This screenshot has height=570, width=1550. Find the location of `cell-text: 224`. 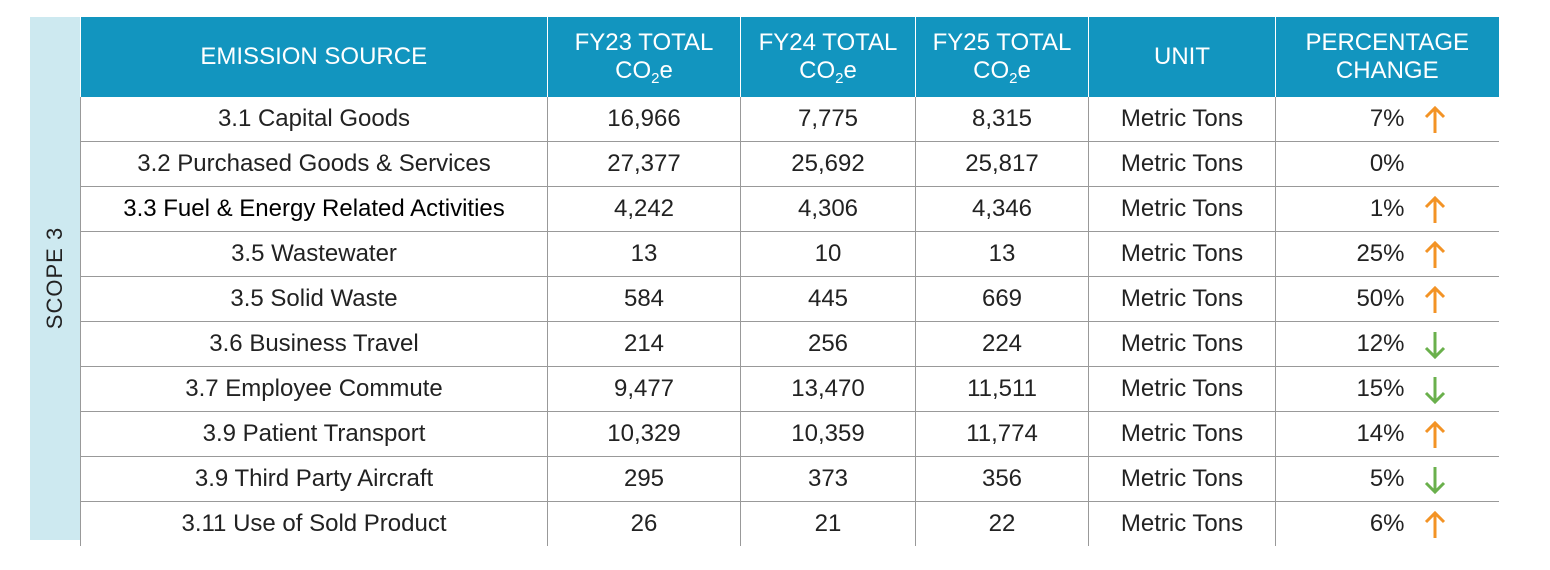

cell-text: 224 is located at coordinates (1002, 343).